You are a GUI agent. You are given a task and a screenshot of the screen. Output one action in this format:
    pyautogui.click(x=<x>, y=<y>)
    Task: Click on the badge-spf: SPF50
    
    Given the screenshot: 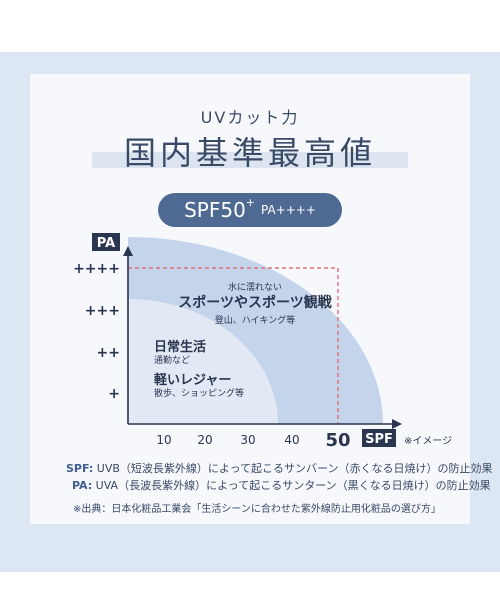 What is the action you would take?
    pyautogui.click(x=215, y=210)
    